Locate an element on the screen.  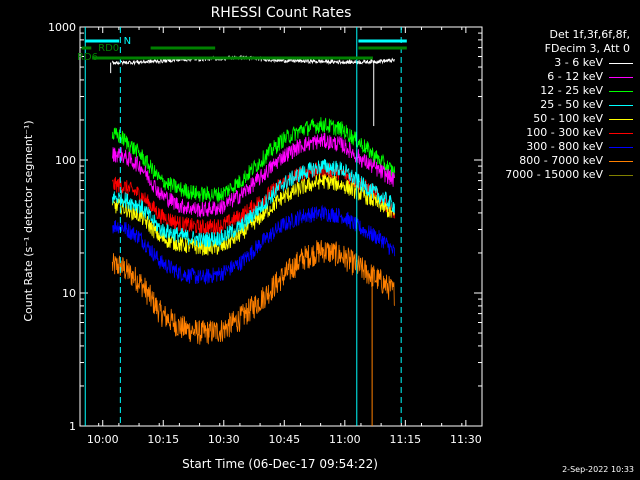
footer-date: 2-Sep-2022 10:33 is located at coordinates (598, 469).